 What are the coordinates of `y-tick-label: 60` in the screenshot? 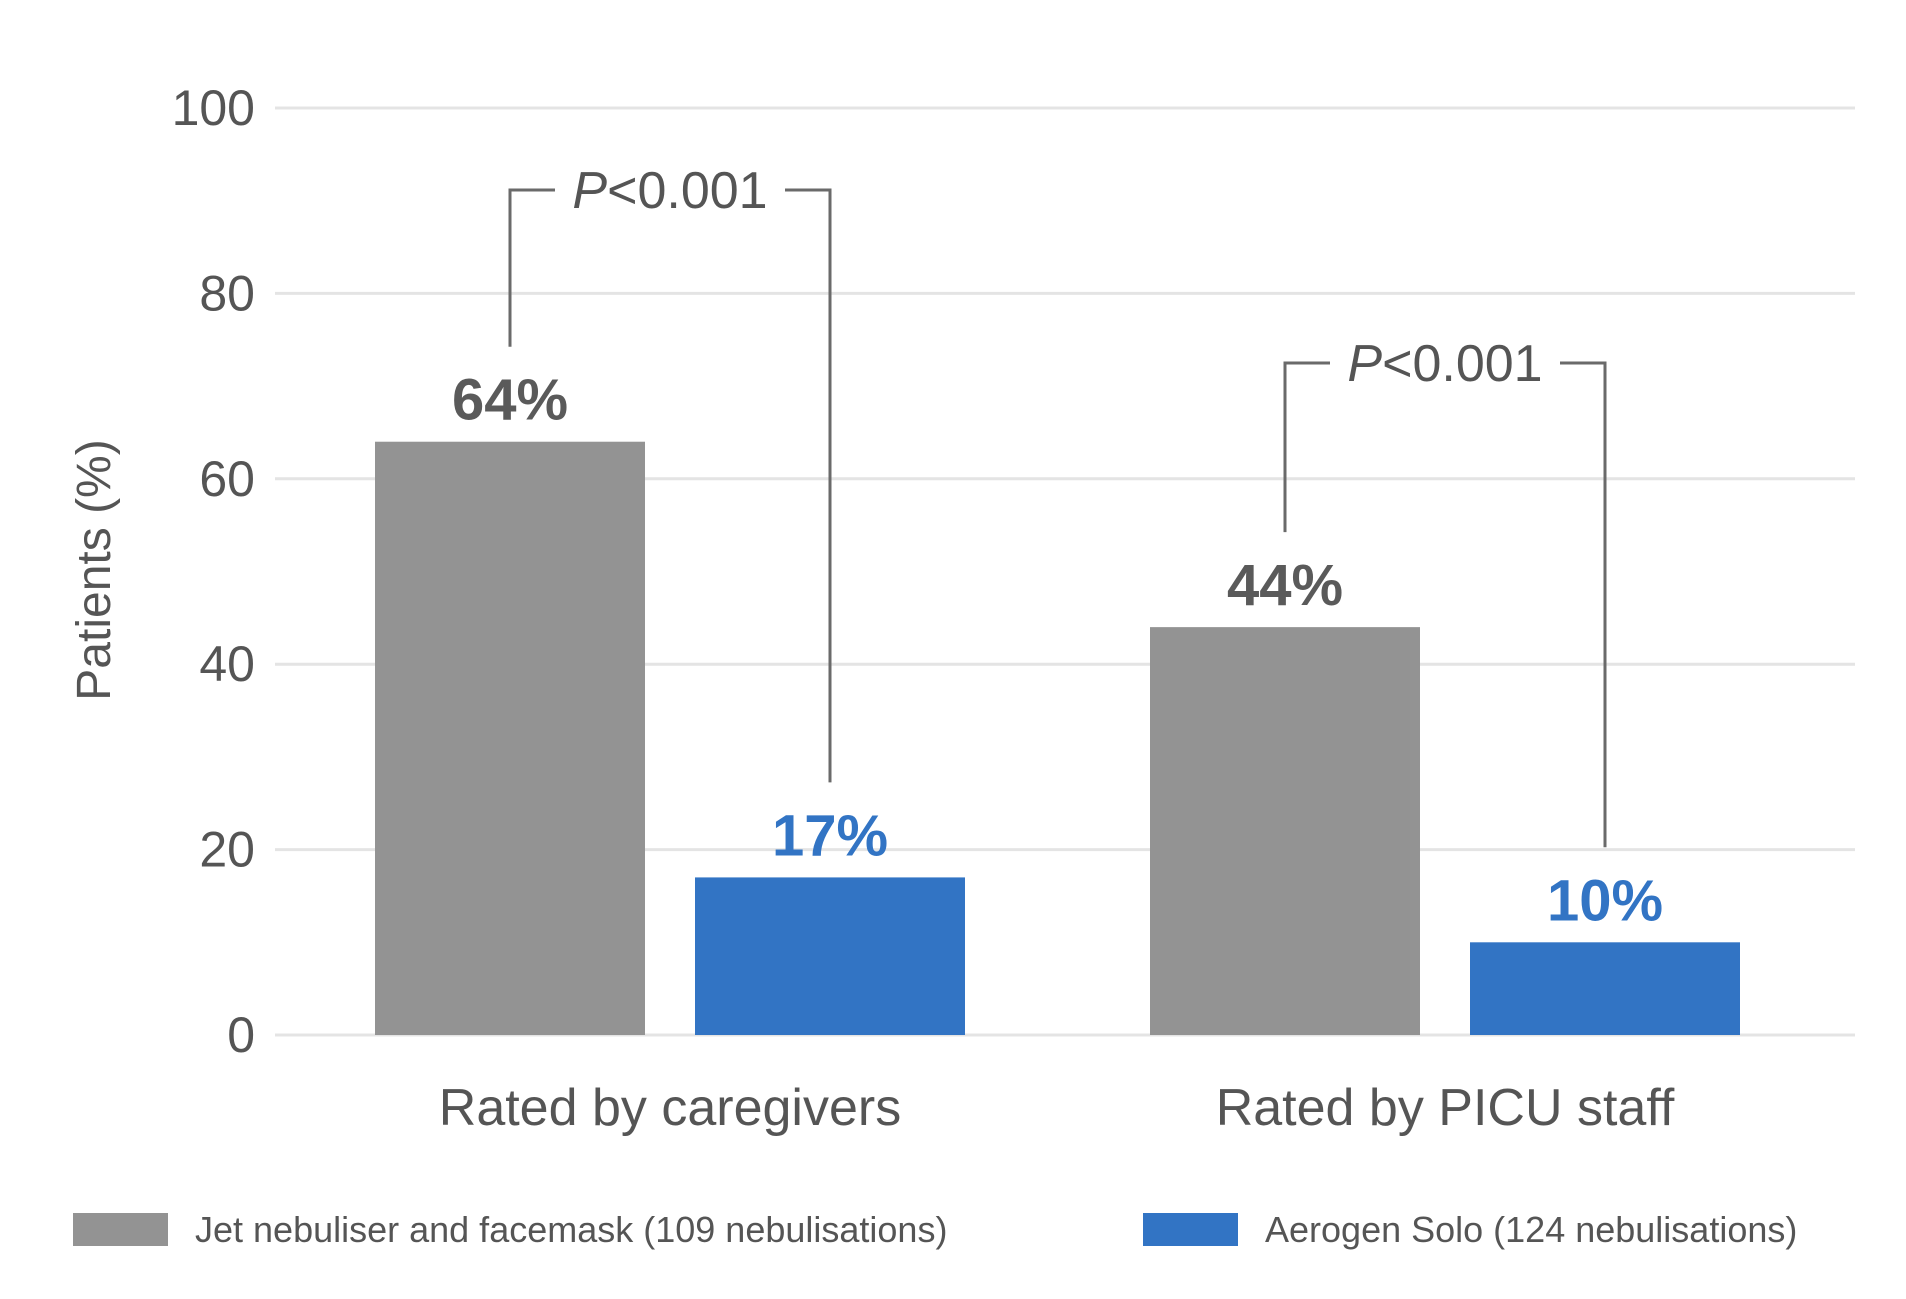 It's located at (227, 479).